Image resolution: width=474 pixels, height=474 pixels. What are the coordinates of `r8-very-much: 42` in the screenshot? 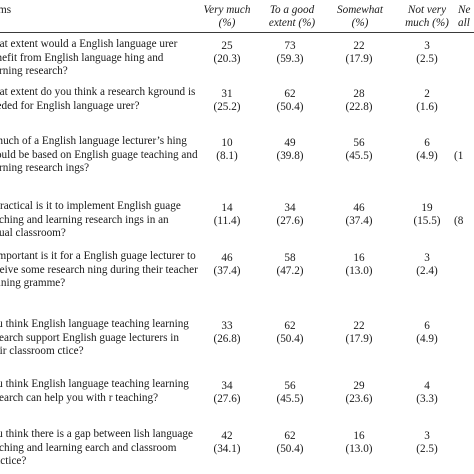 It's located at (227, 436).